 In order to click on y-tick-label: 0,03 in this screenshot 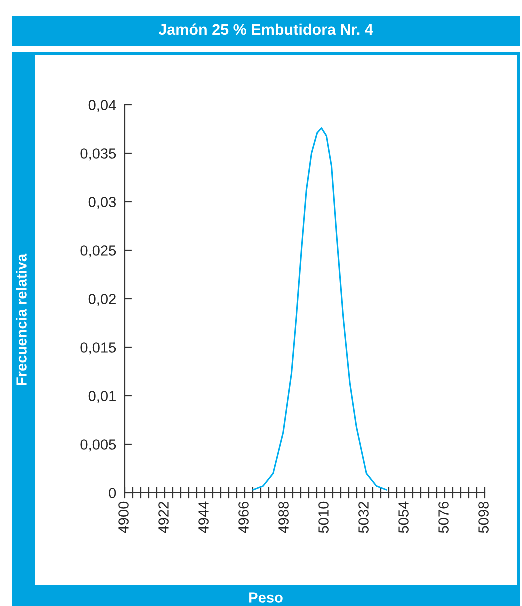, I will do `click(102, 203)`.